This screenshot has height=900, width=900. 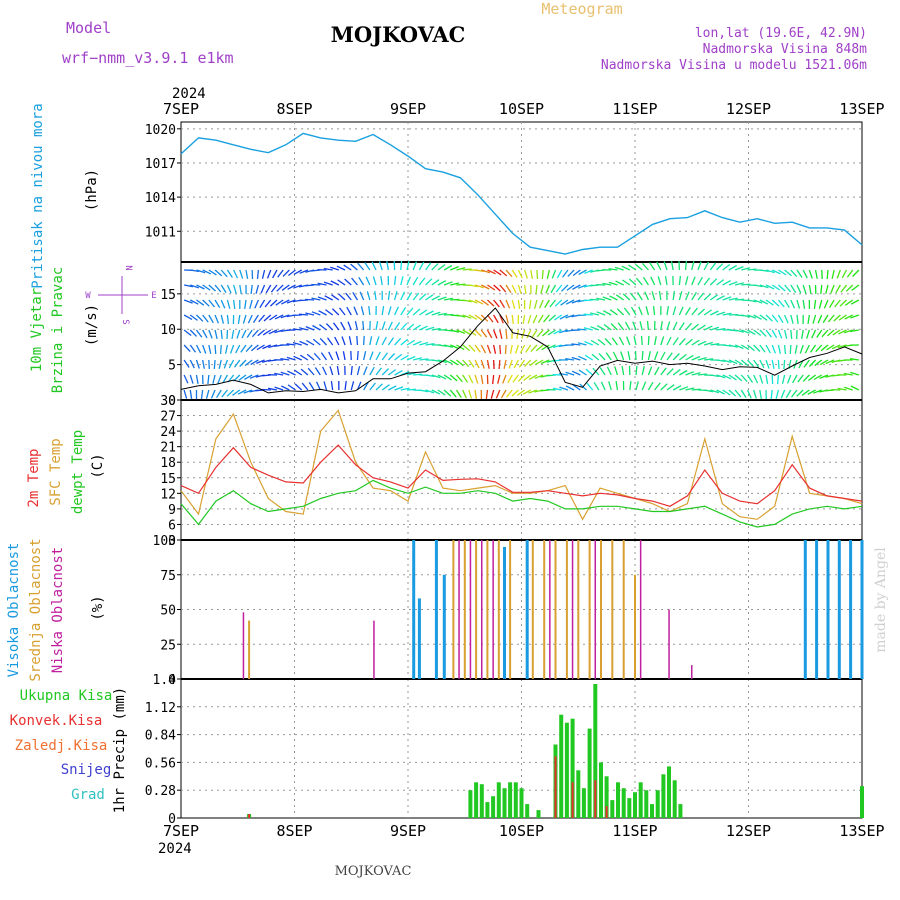 What do you see at coordinates (88, 296) in the screenshot?
I see `compass-w: W` at bounding box center [88, 296].